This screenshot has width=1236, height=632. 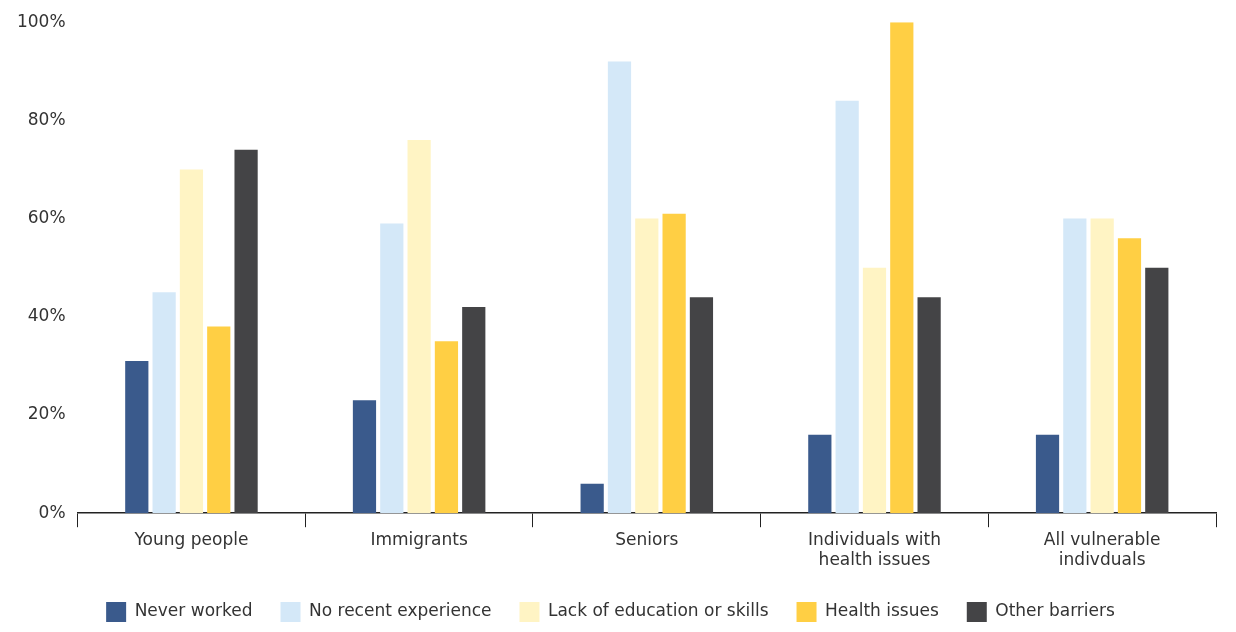 What do you see at coordinates (46, 315) in the screenshot?
I see `y-tick-label: 40%` at bounding box center [46, 315].